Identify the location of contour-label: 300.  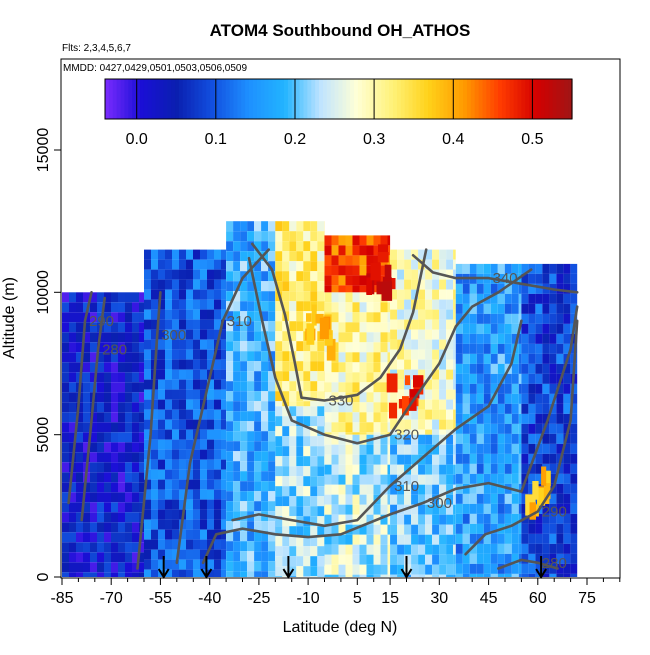
(173, 335).